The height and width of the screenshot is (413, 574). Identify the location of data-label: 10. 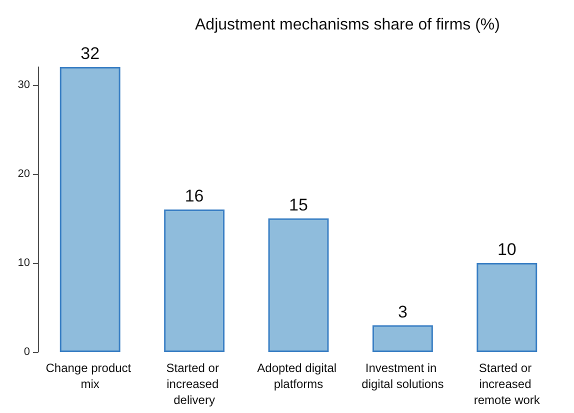
(506, 249).